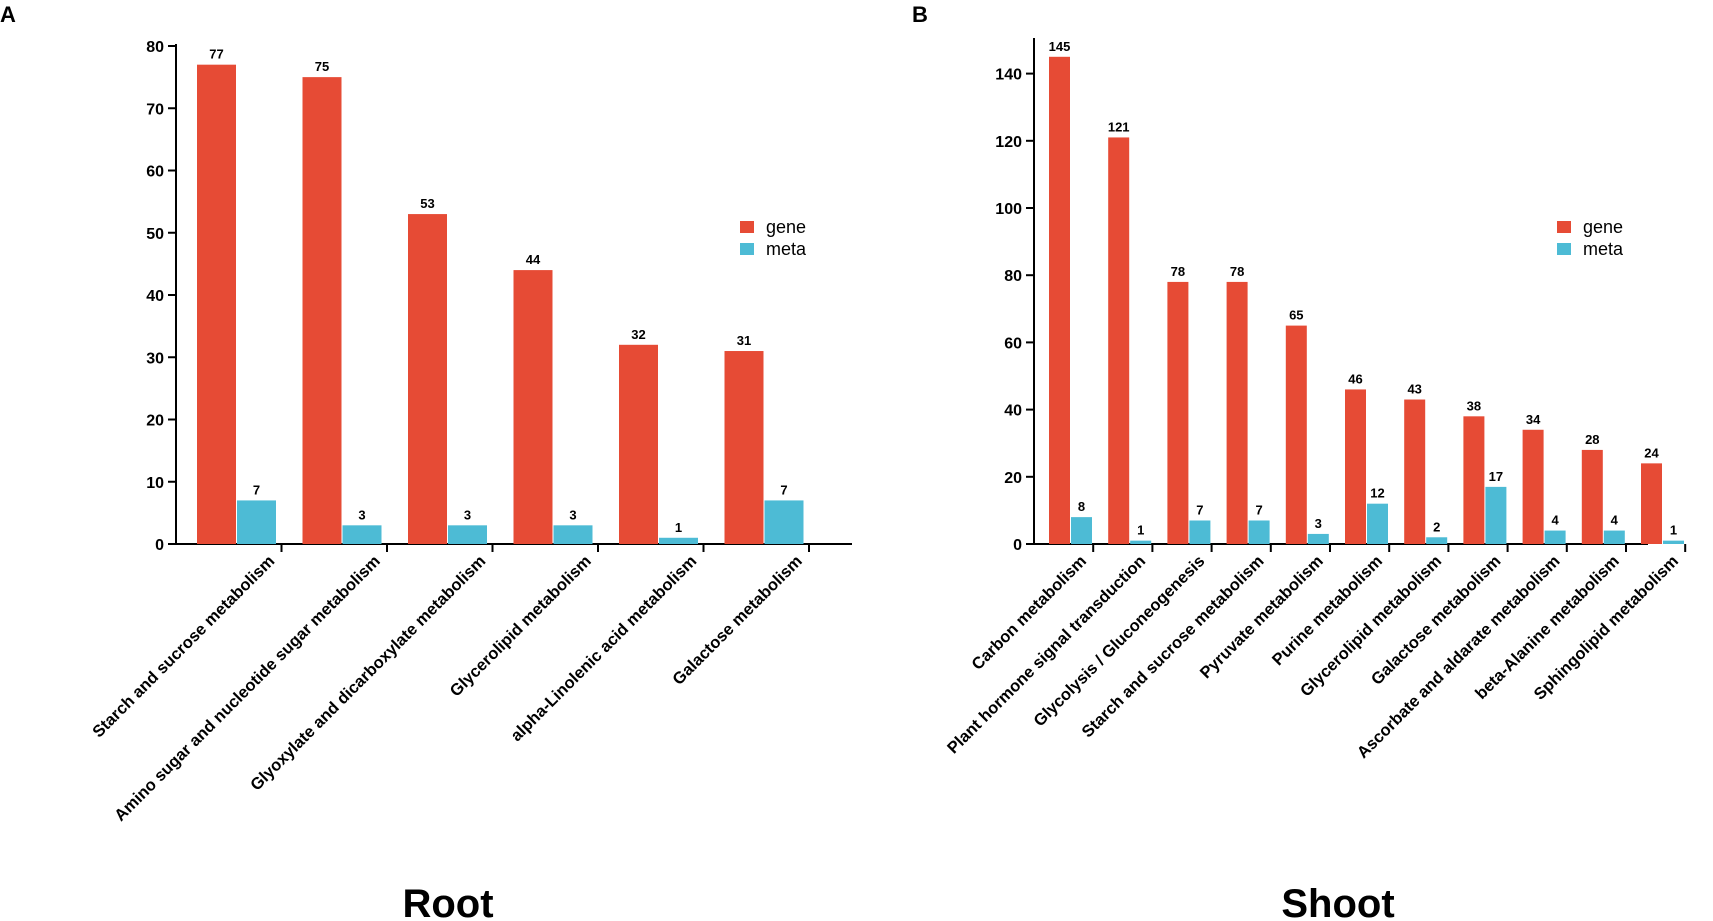 The height and width of the screenshot is (921, 1713). I want to click on data-label-gene: 53, so click(427, 203).